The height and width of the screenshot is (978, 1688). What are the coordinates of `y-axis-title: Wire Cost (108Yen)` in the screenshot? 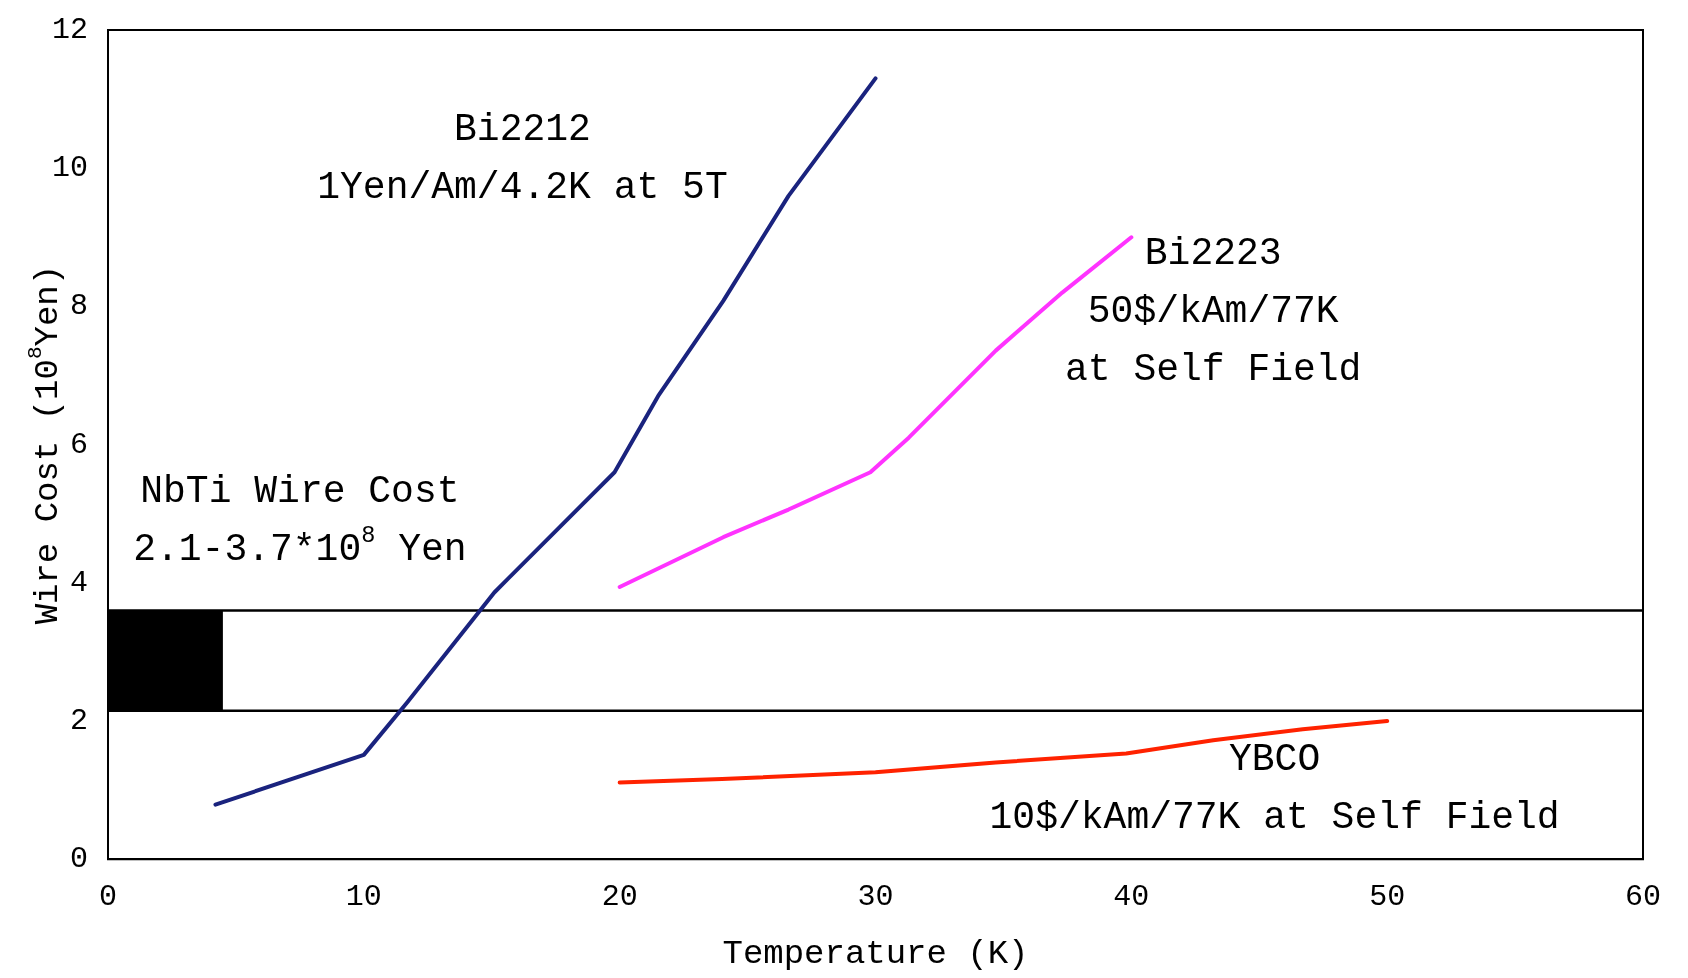 It's located at (44, 444).